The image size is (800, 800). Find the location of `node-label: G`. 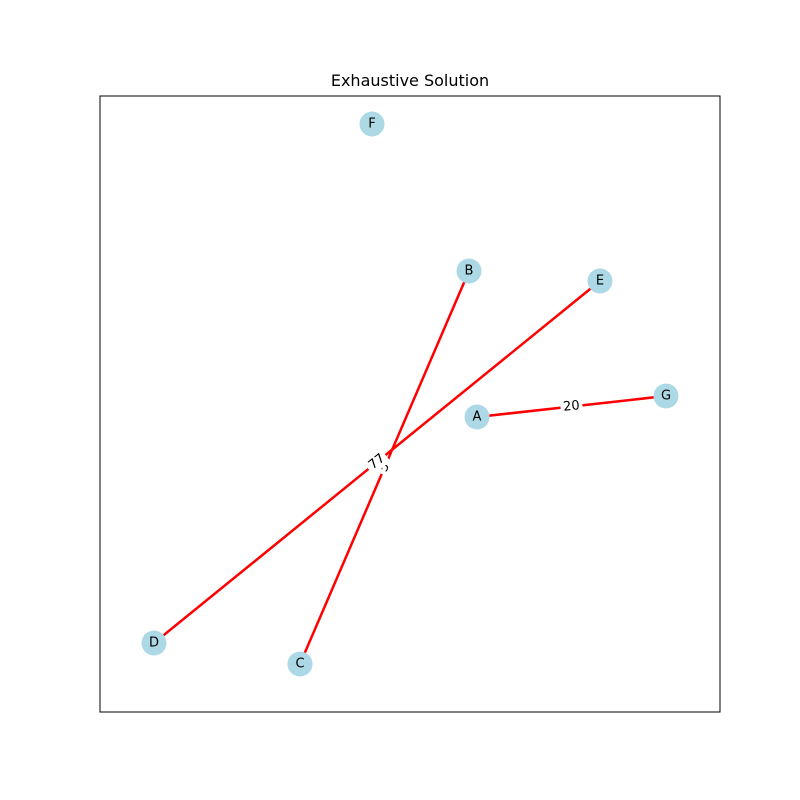

node-label: G is located at coordinates (666, 396).